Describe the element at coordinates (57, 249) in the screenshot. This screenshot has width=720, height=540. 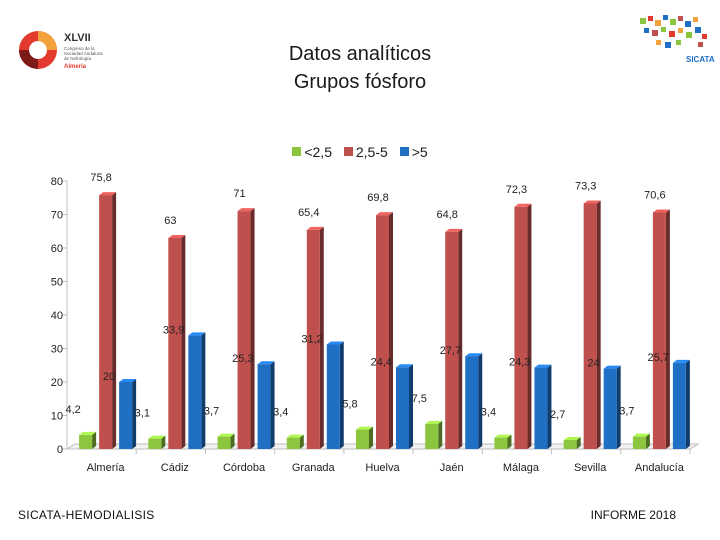
I see `y-tick-label: 60` at that location.